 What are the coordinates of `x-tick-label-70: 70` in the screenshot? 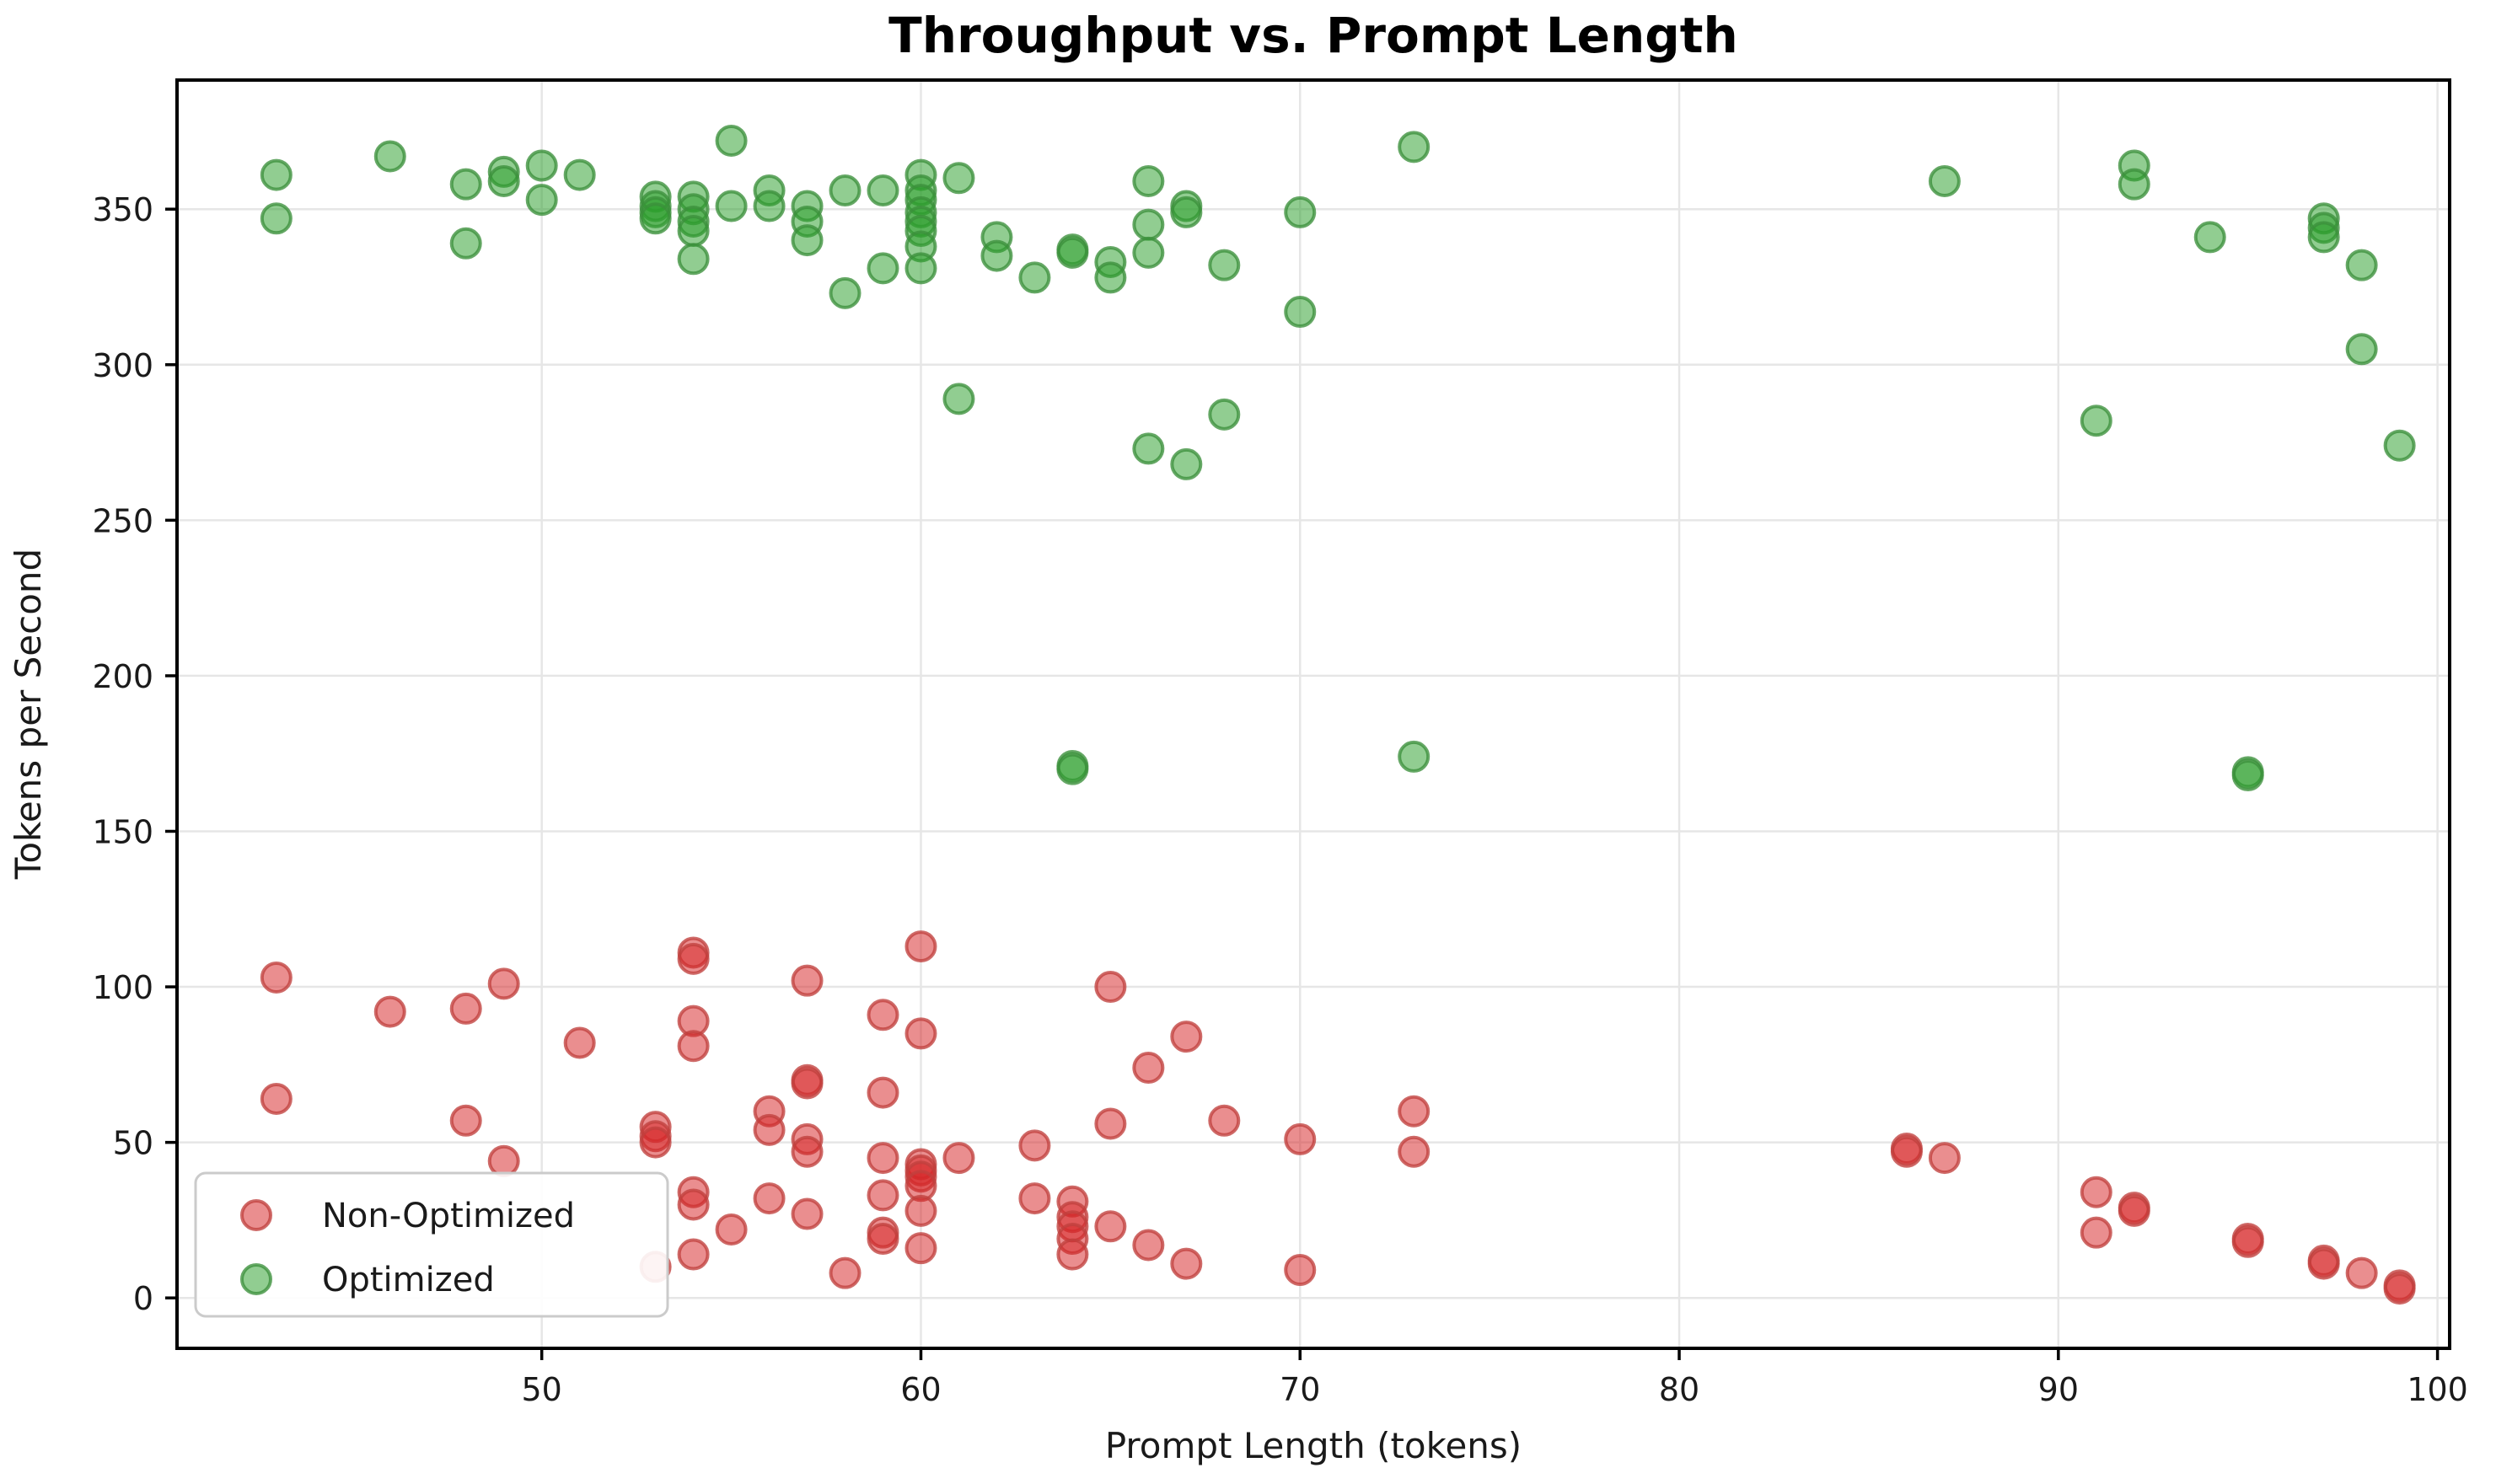 It's located at (1300, 1389).